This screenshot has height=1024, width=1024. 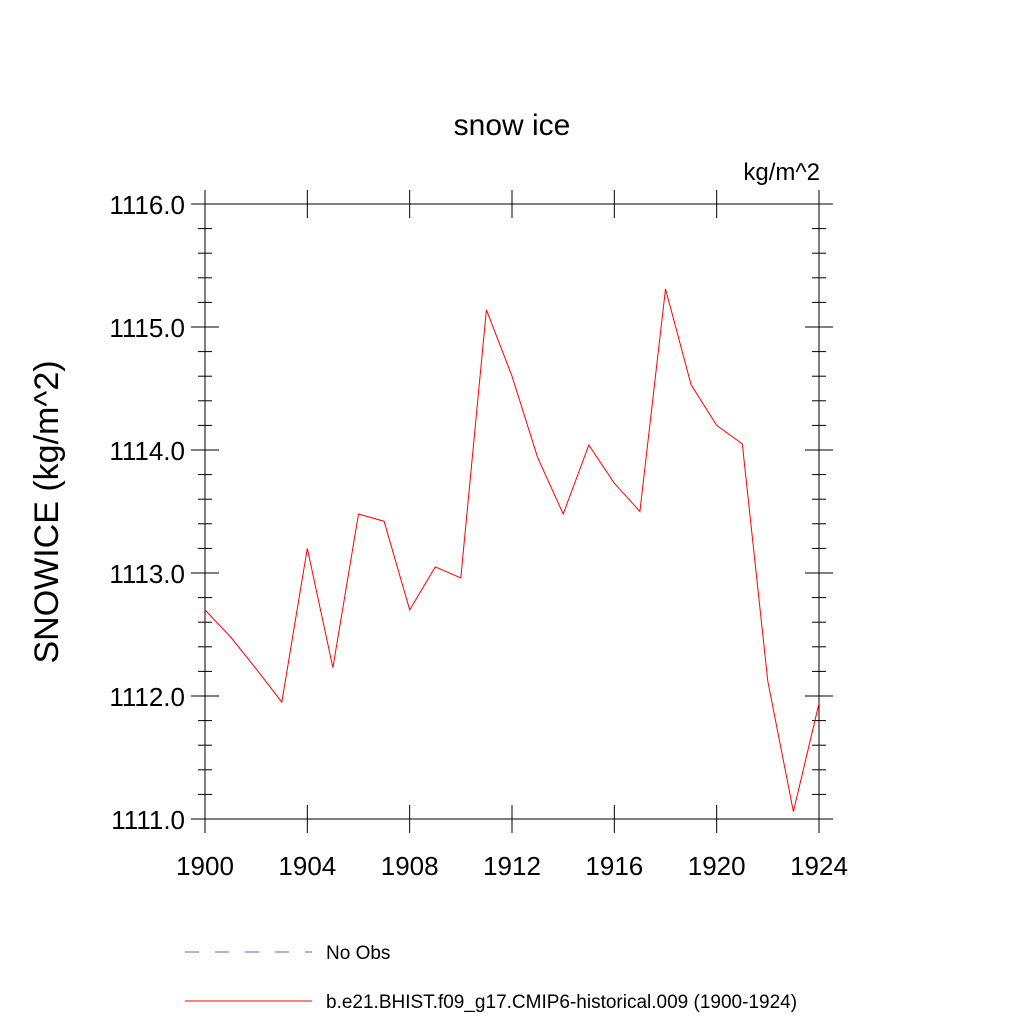 I want to click on y-tick-label: 1114.0, so click(x=147, y=451).